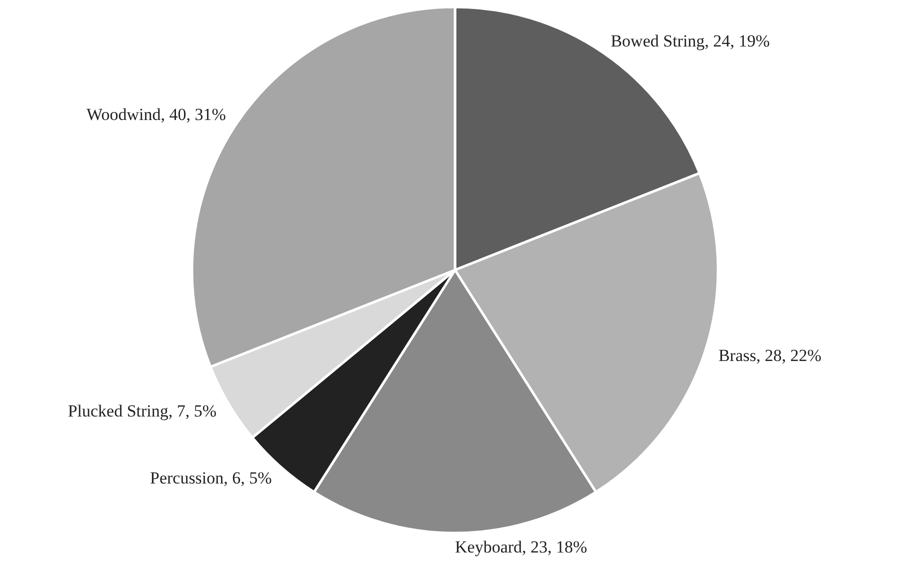 The height and width of the screenshot is (581, 918). What do you see at coordinates (142, 411) in the screenshot?
I see `slice-label: Plucked String, 7, 5%` at bounding box center [142, 411].